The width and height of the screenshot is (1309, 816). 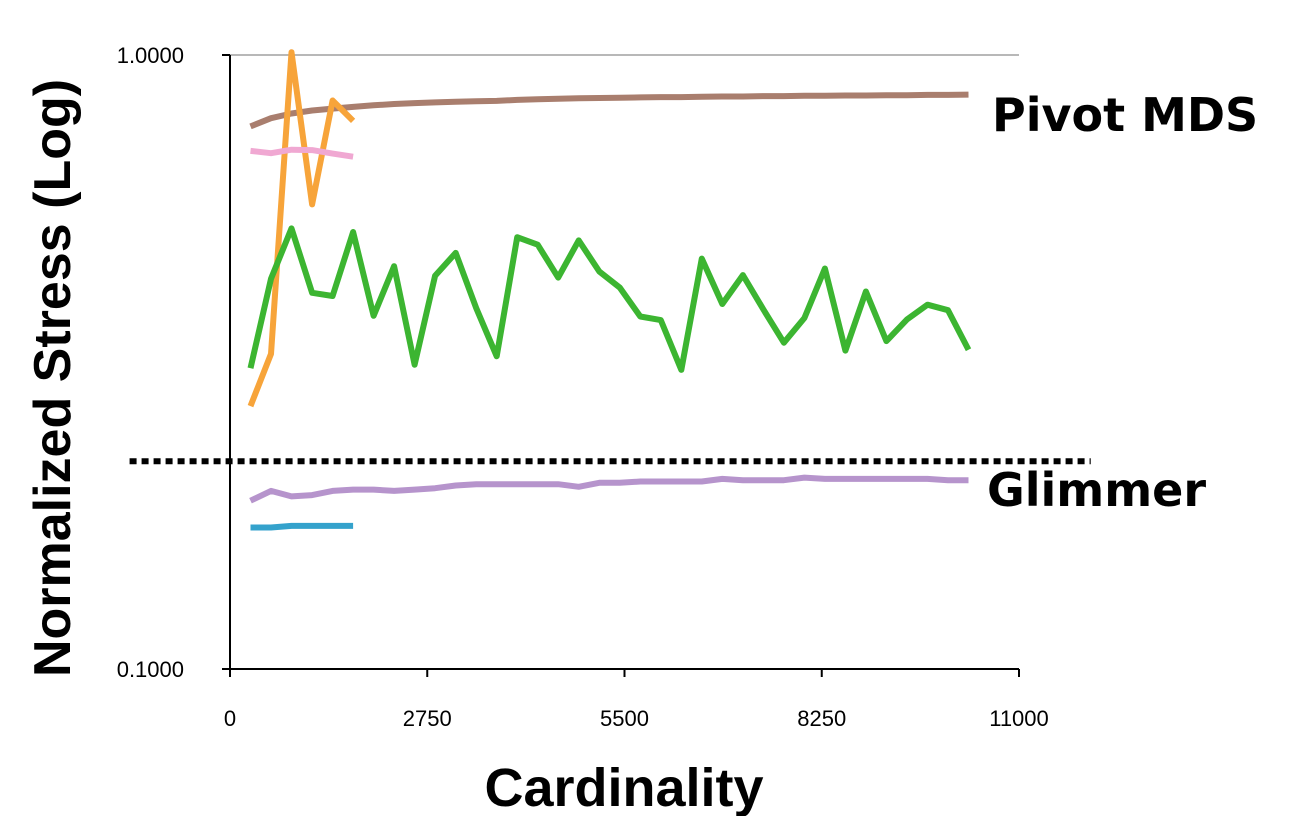 What do you see at coordinates (821, 718) in the screenshot?
I see `x-tick-label: 8250` at bounding box center [821, 718].